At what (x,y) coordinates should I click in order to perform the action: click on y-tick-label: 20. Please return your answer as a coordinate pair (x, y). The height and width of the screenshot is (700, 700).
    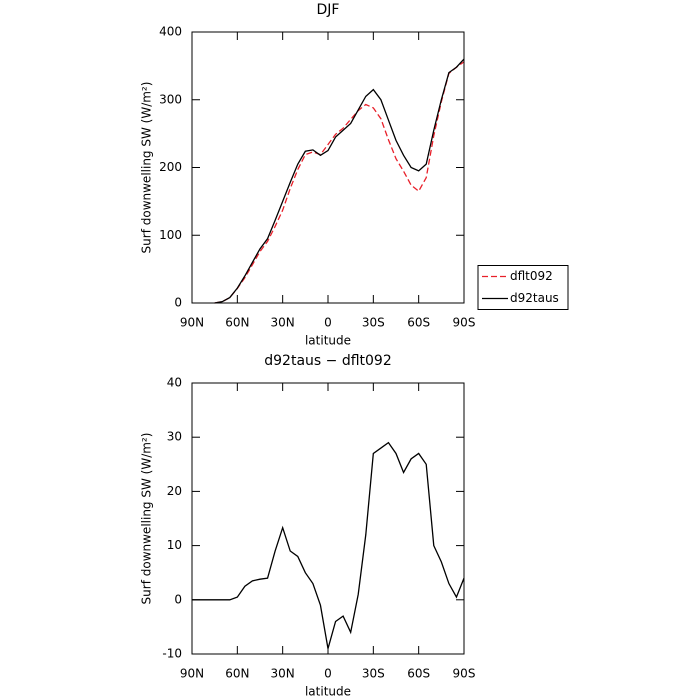
    Looking at the image, I should click on (174, 491).